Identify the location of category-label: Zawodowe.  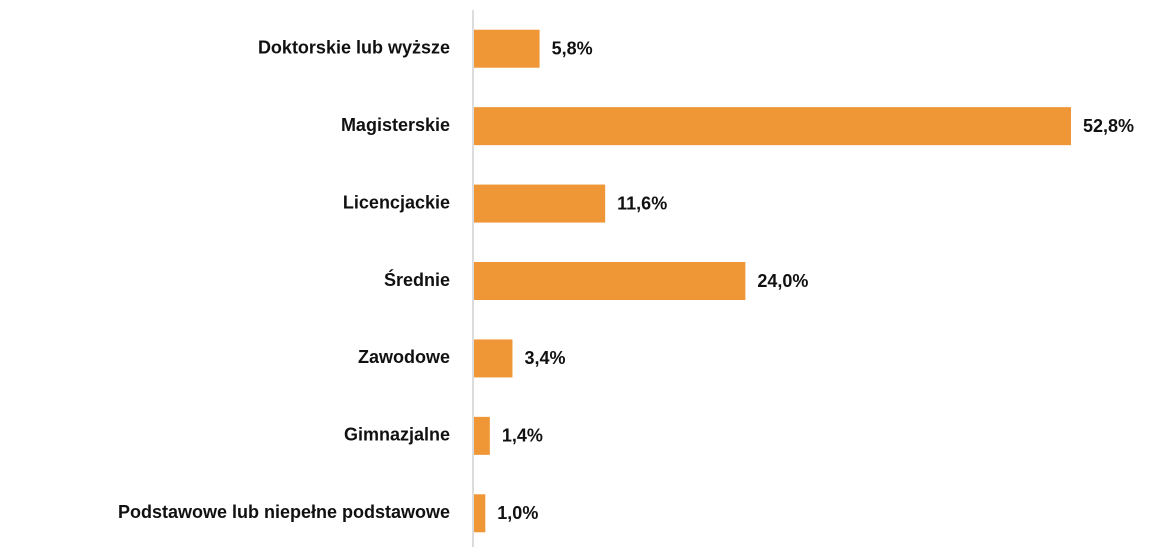
(404, 357).